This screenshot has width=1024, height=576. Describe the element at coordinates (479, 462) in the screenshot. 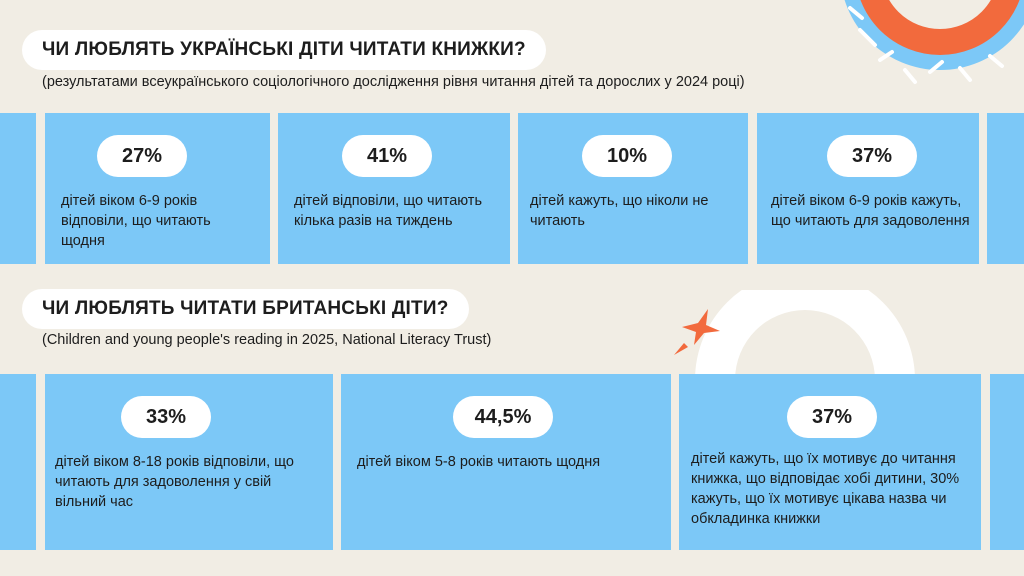

I see `stat-description: дітей віком 5-8 років читають щодня` at that location.